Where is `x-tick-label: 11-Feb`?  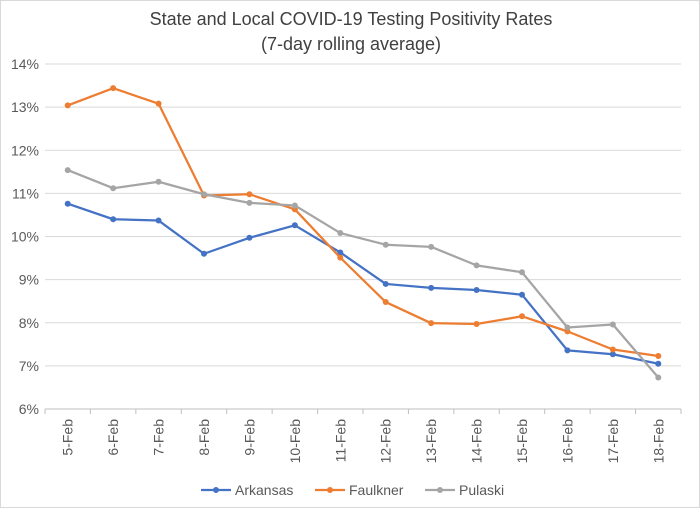
x-tick-label: 11-Feb is located at coordinates (340, 441).